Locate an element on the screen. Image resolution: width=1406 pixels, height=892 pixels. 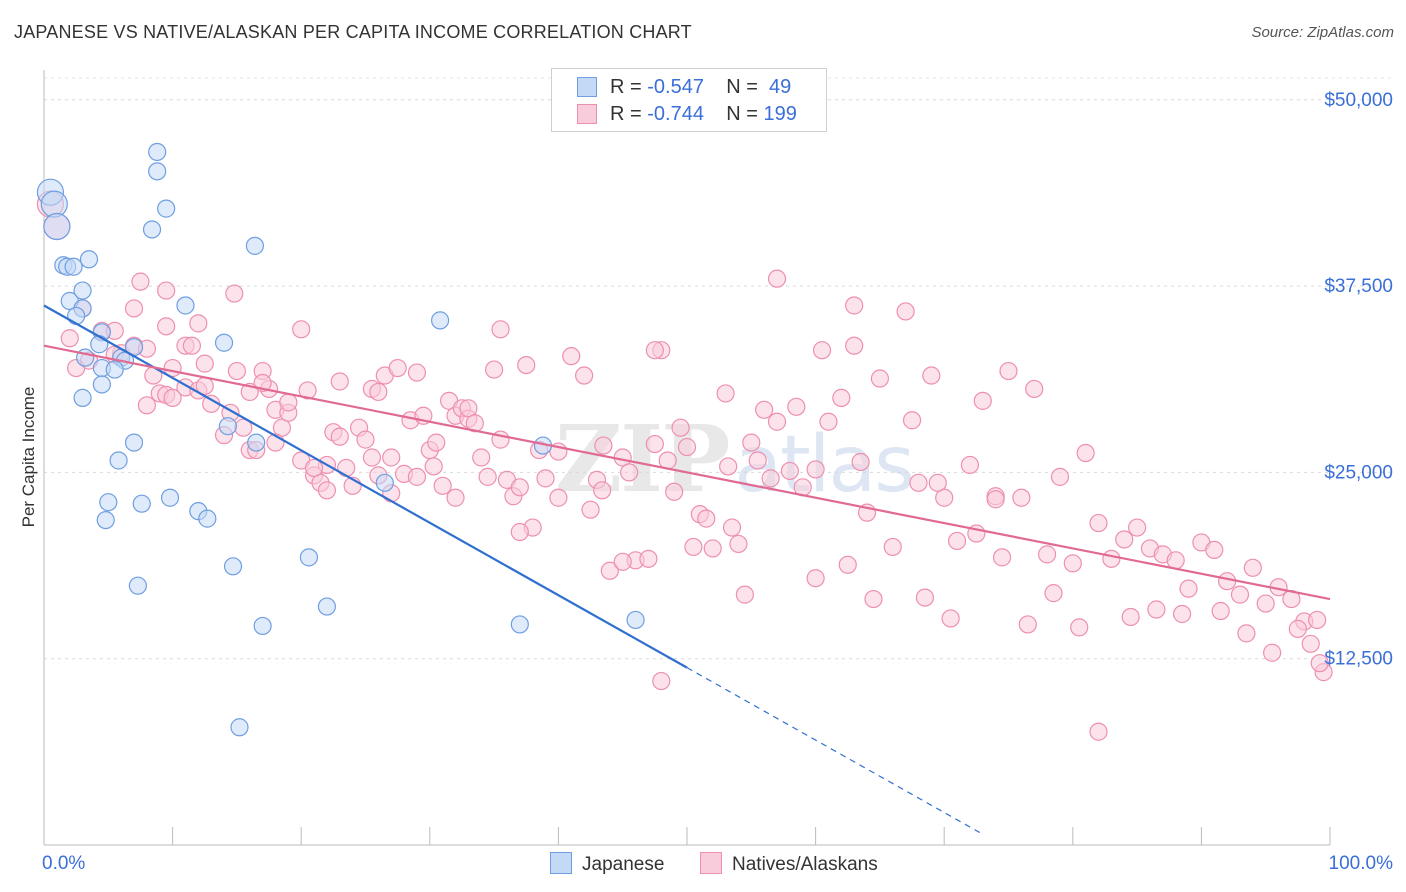
legend-text-japanese: R = -0.547 N = 49 is located at coordinates (701, 87).